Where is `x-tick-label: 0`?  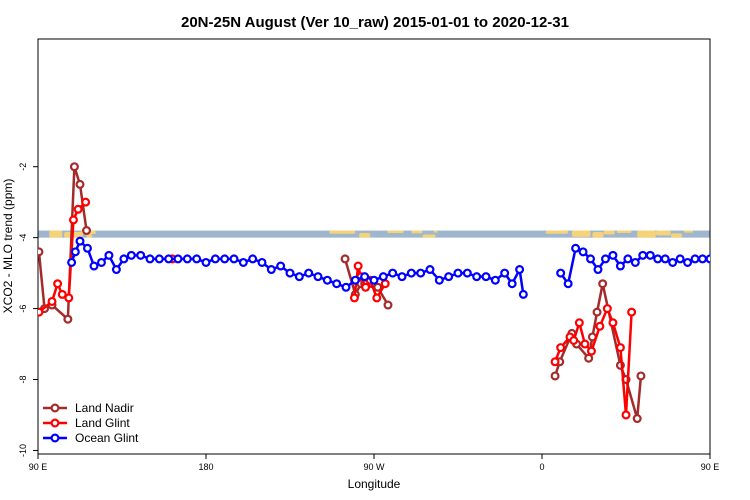 x-tick-label: 0 is located at coordinates (541, 467).